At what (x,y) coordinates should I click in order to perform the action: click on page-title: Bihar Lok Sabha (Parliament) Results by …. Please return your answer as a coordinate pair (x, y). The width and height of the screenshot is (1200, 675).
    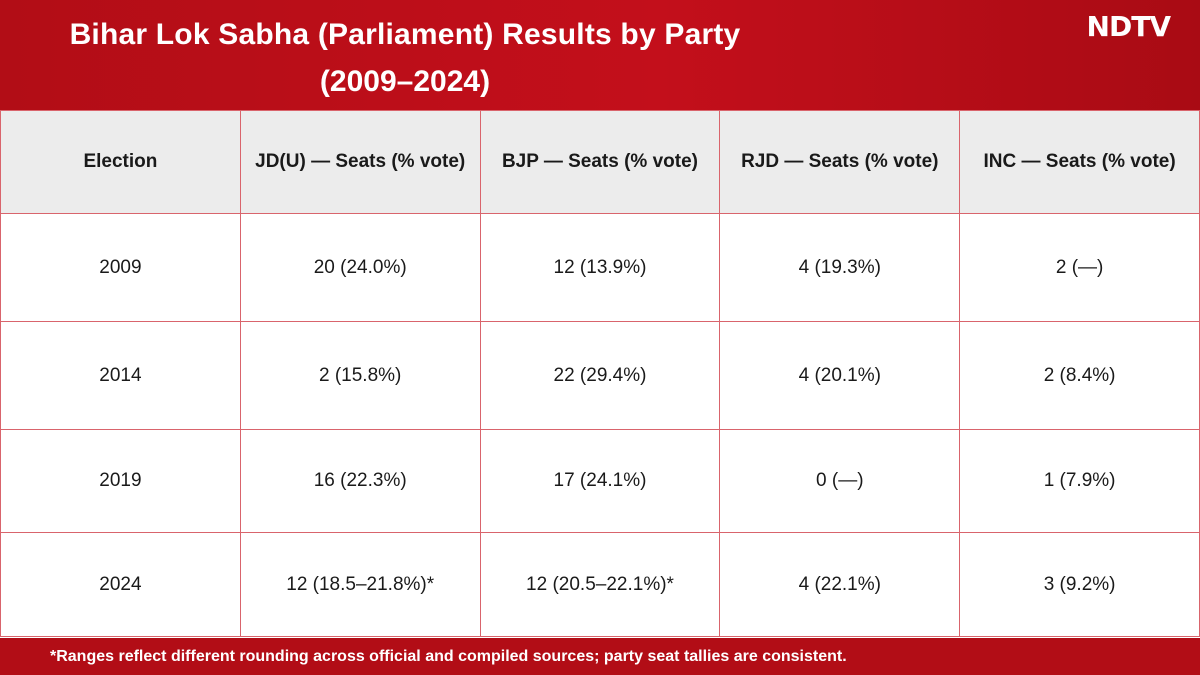
    Looking at the image, I should click on (405, 34).